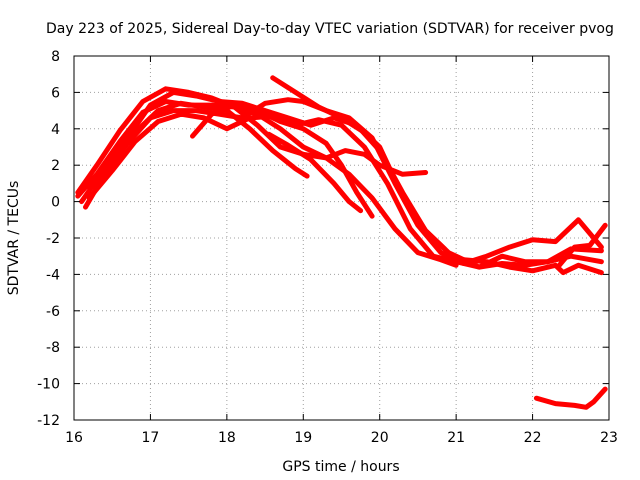 Image resolution: width=640 pixels, height=480 pixels. I want to click on y-tick-label: 2, so click(55, 166).